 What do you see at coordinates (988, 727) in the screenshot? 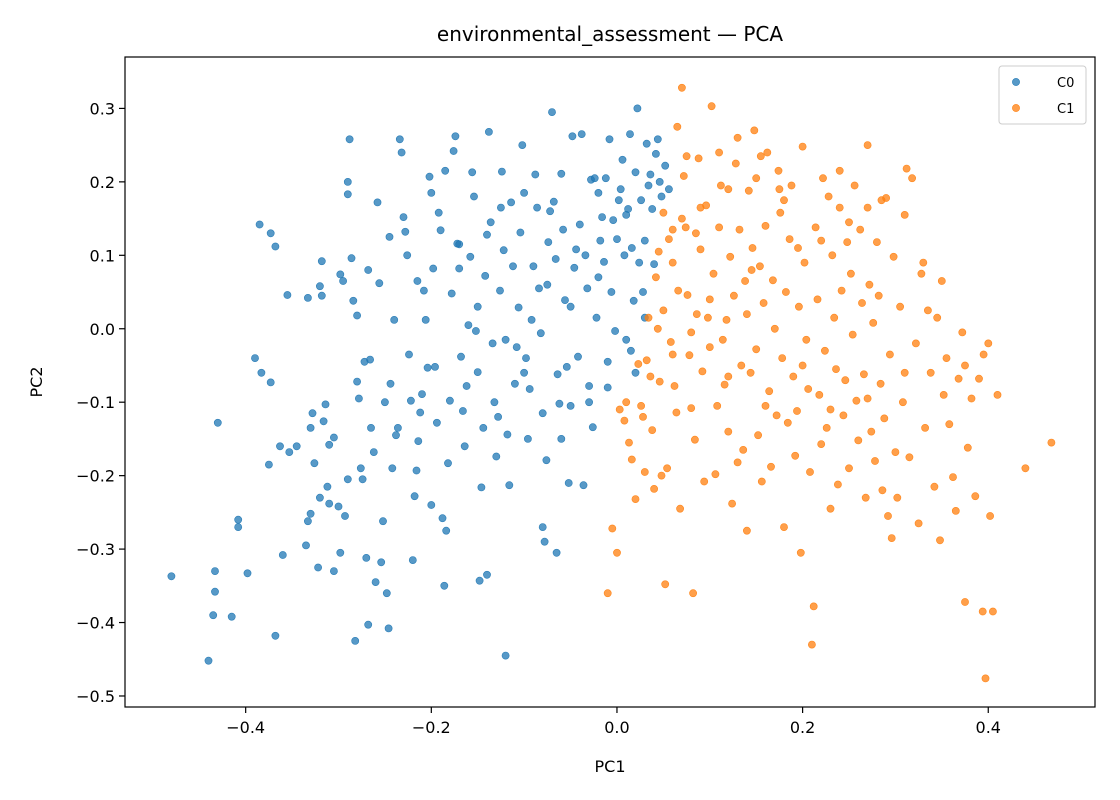
I see `x-tick-label: 0.4` at bounding box center [988, 727].